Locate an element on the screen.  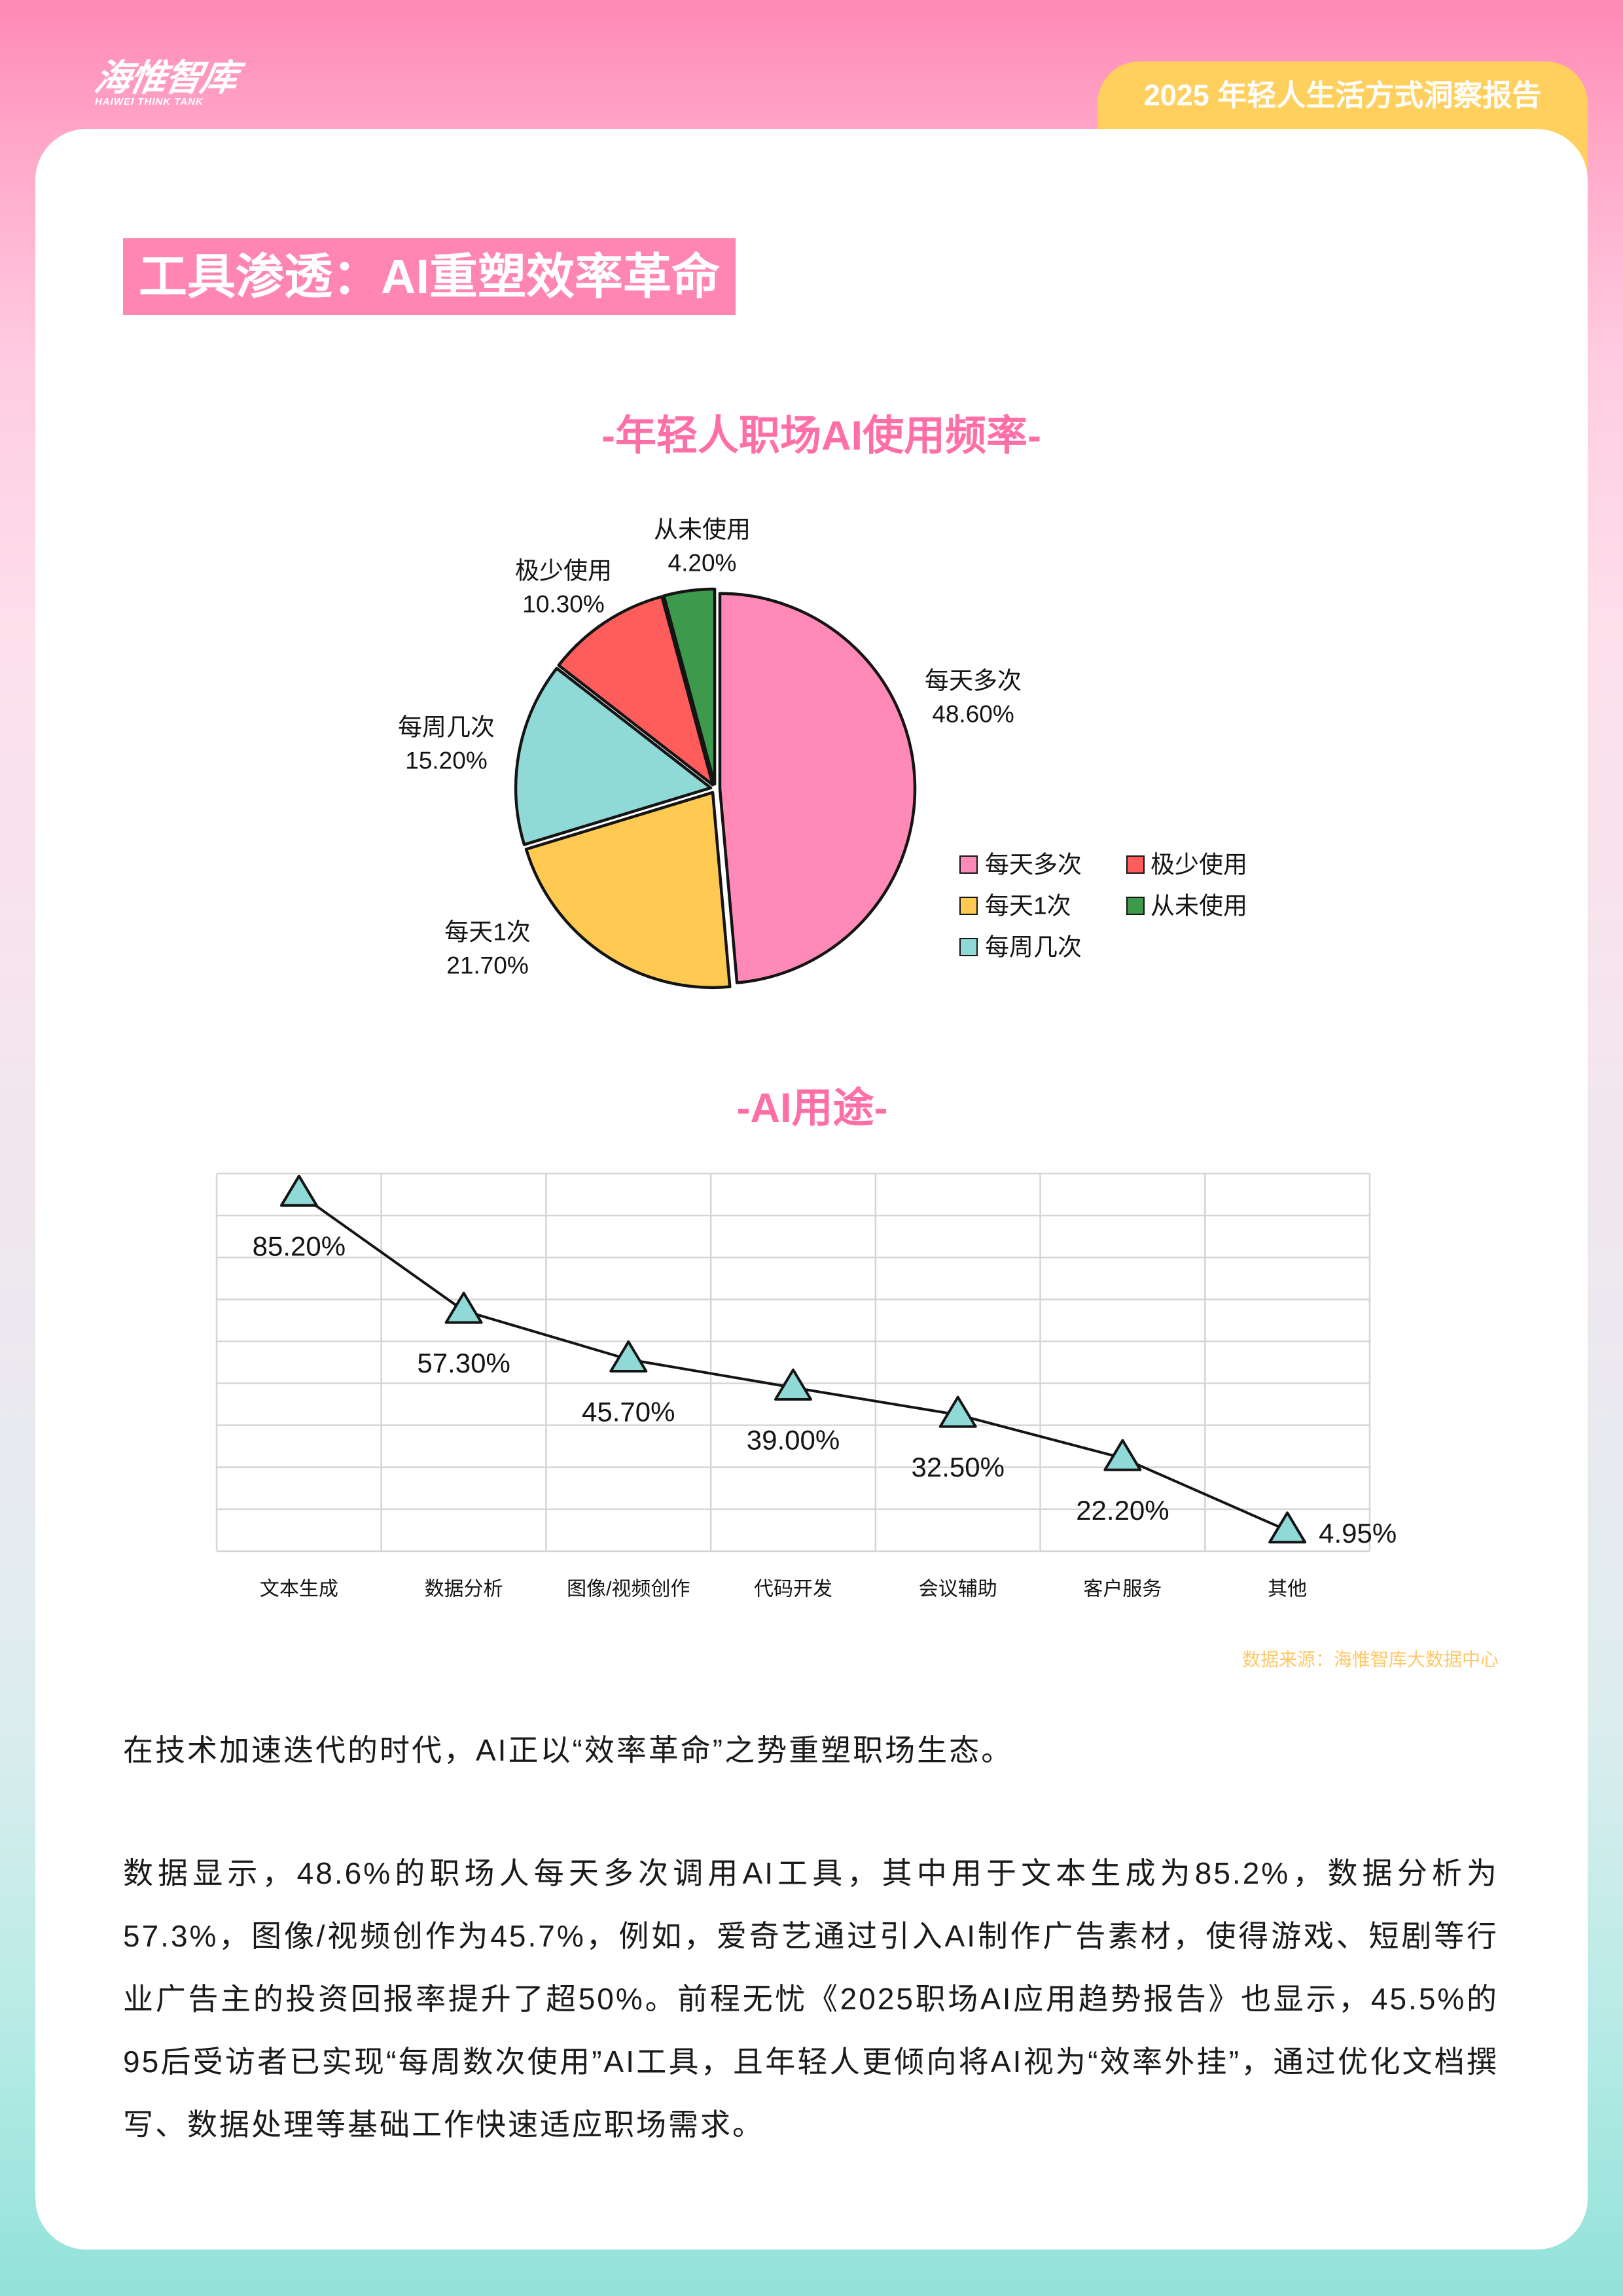
logo-tagline: HAIWEI THINK TANK is located at coordinates (150, 102).